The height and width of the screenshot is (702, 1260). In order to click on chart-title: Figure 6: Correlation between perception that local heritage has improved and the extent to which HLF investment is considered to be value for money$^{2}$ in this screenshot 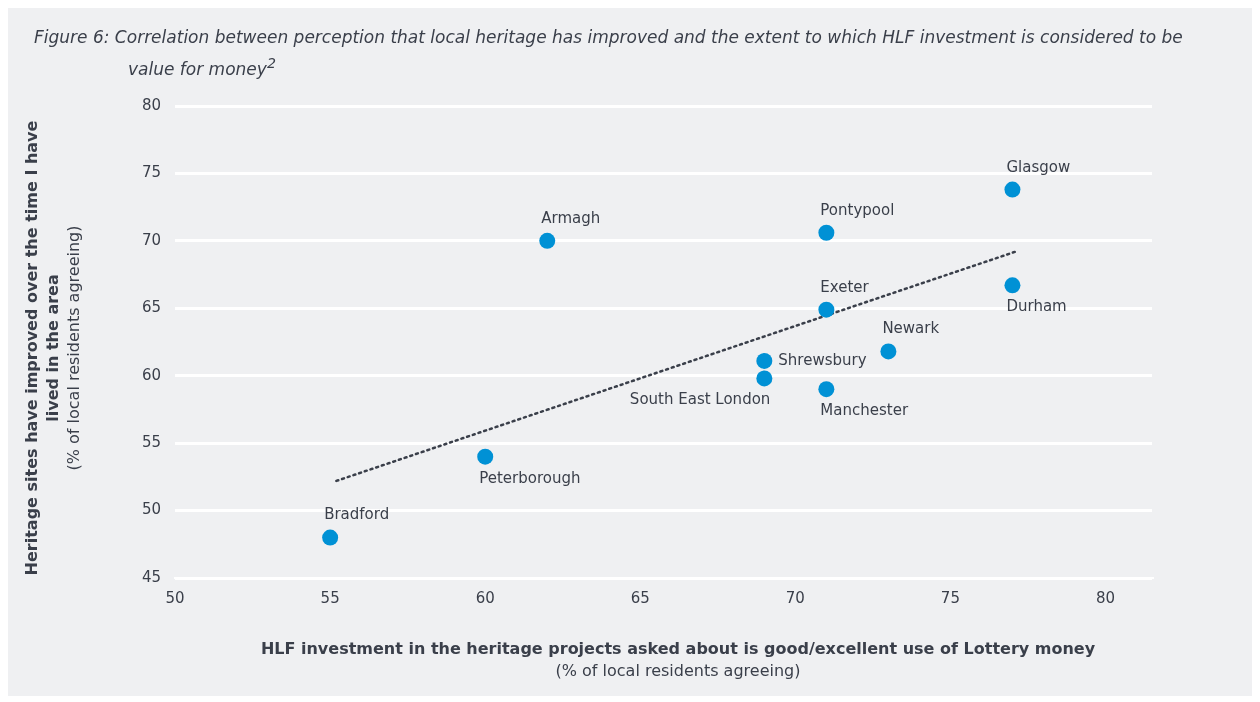, I will do `click(609, 53)`.